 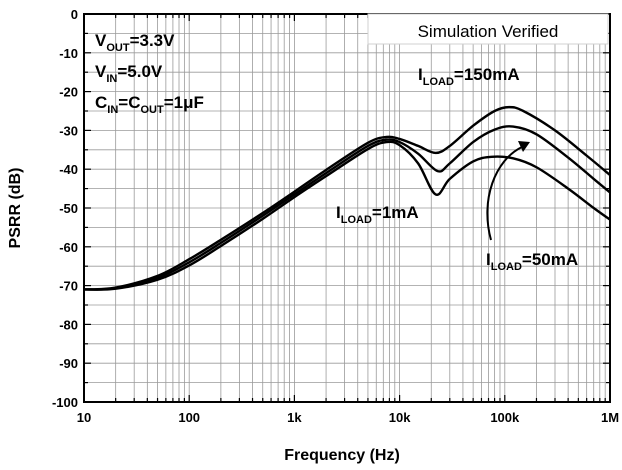 I want to click on y-axis-title: PSRR (dB), so click(x=15, y=208).